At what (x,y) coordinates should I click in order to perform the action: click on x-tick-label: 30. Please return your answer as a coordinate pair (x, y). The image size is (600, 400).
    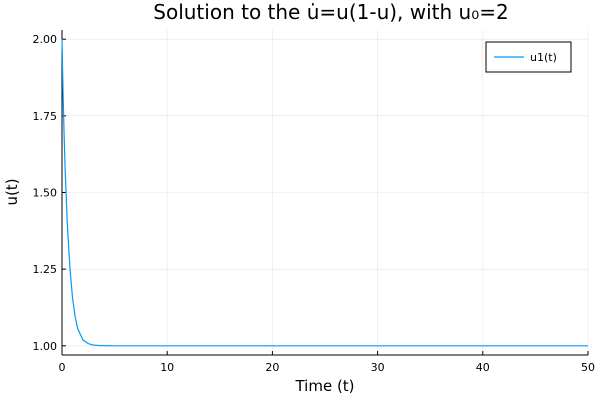
    Looking at the image, I should click on (378, 367).